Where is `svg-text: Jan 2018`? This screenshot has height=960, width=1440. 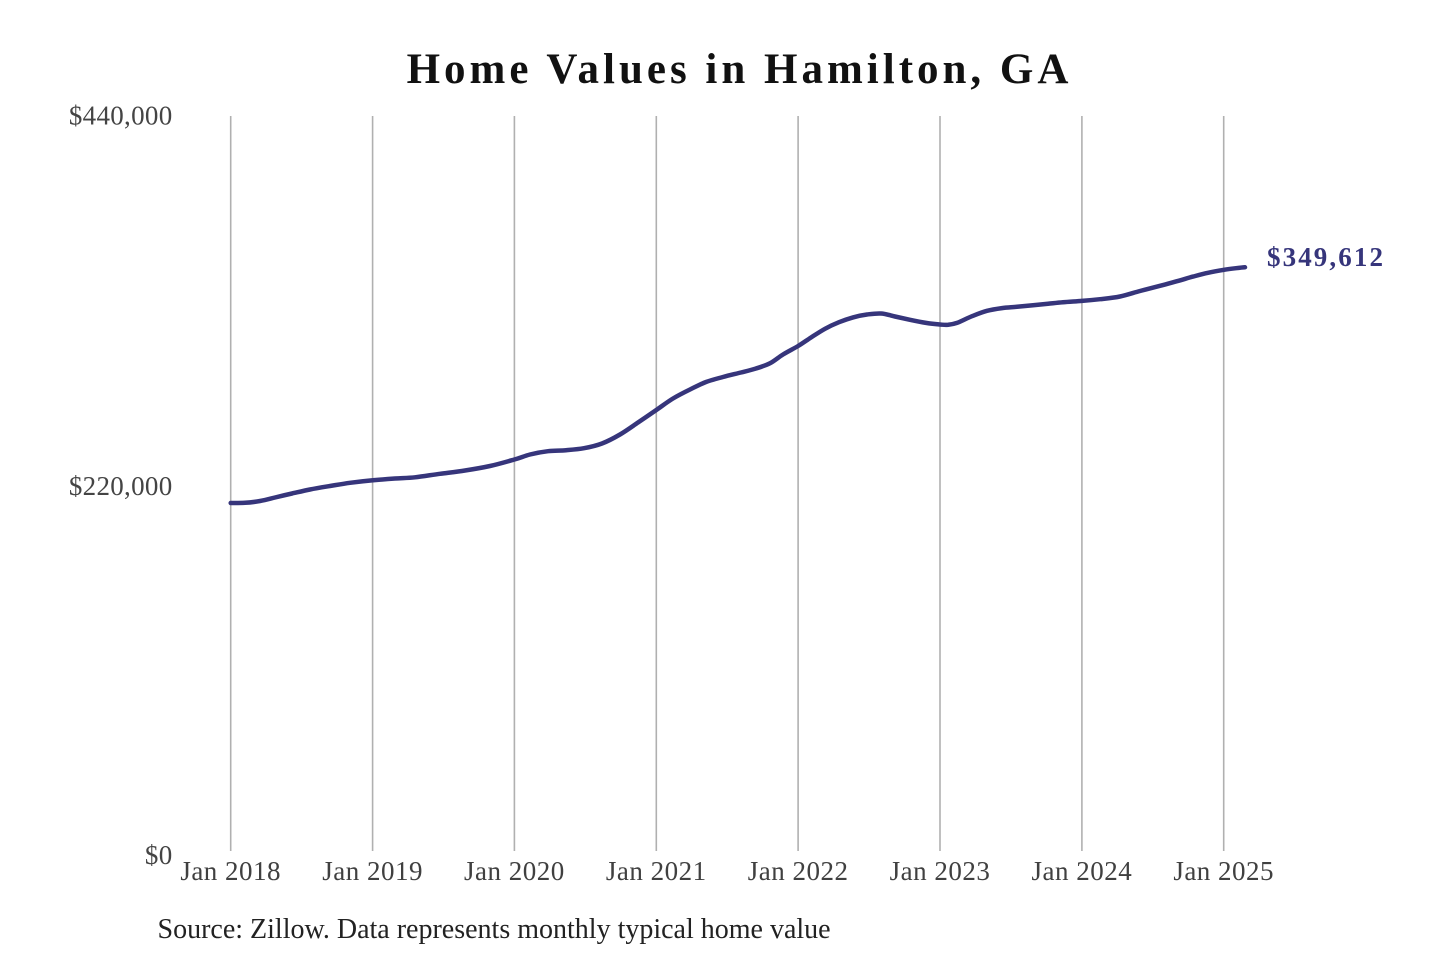
svg-text: Jan 2018 is located at coordinates (230, 871).